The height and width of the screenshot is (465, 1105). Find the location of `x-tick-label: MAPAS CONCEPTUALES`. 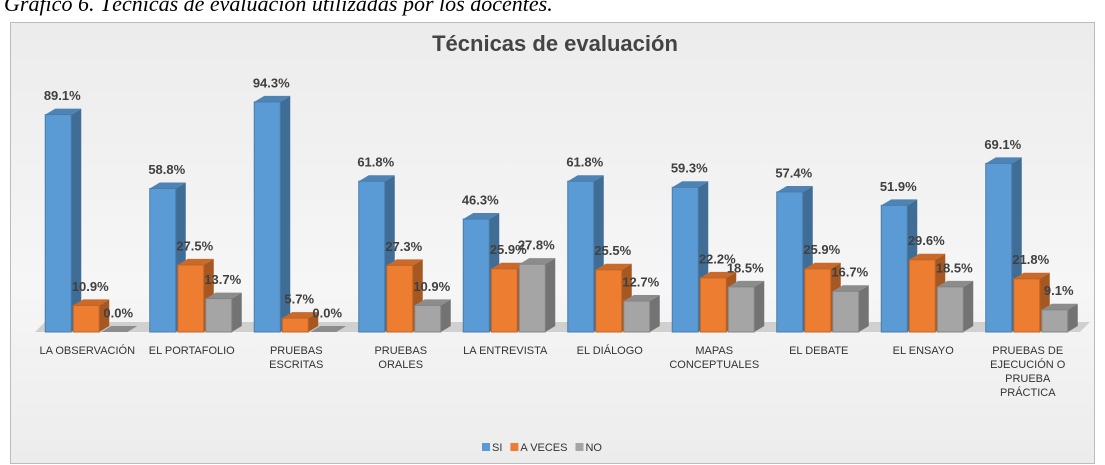

x-tick-label: MAPAS CONCEPTUALES is located at coordinates (714, 358).